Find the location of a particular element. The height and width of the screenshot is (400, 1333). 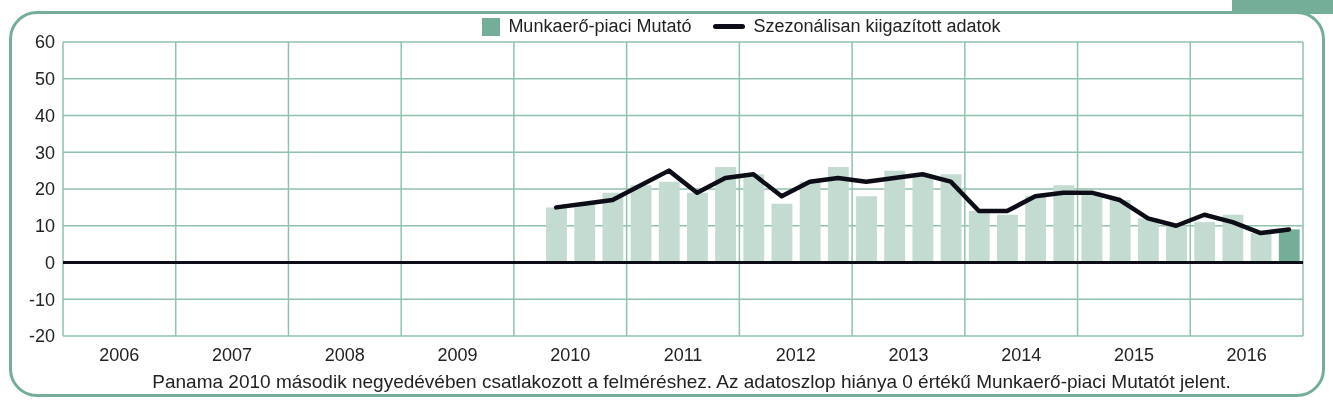

x-tick-label: 2009 is located at coordinates (457, 354).